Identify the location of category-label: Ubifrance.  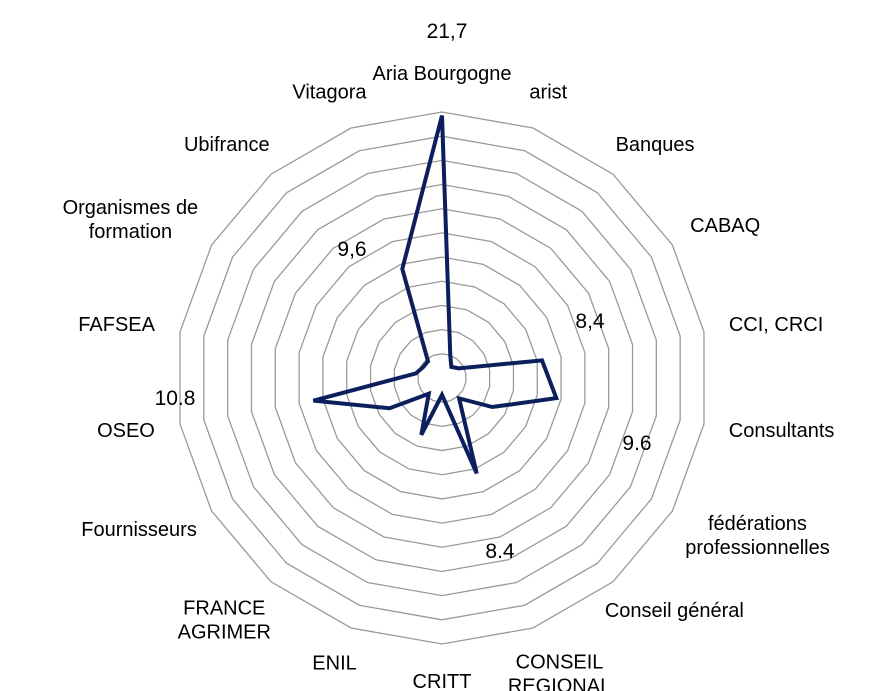
(226, 145).